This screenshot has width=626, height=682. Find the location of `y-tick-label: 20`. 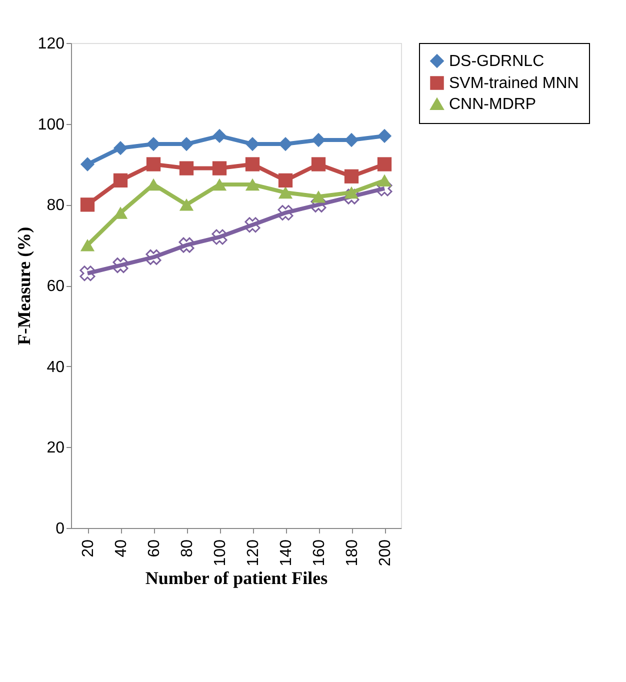

y-tick-label: 20 is located at coordinates (55, 448).